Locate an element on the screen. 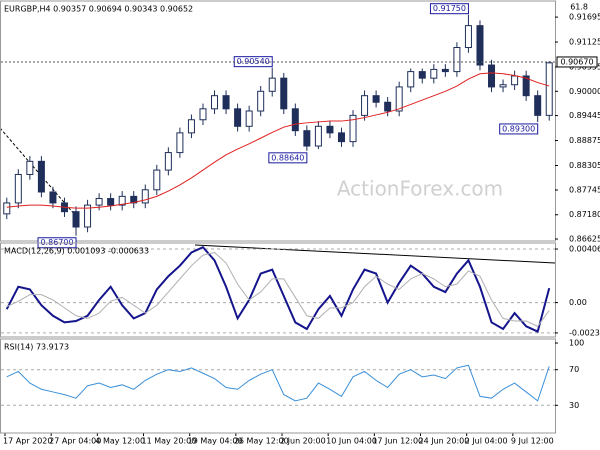  level-text: 61.8 is located at coordinates (579, 7).